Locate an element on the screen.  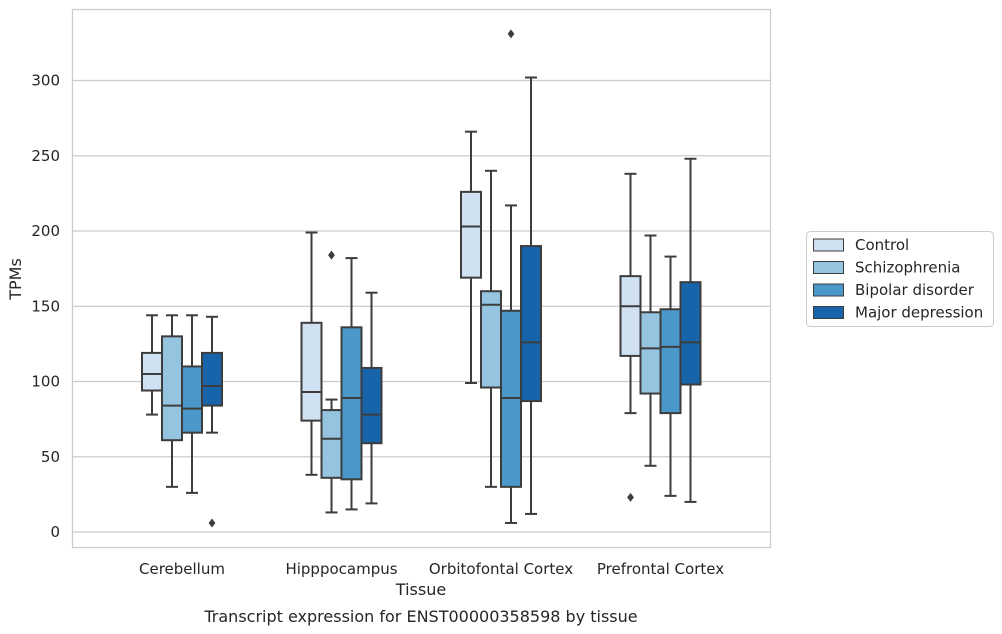
y-tick-label: 150 is located at coordinates (45, 306).